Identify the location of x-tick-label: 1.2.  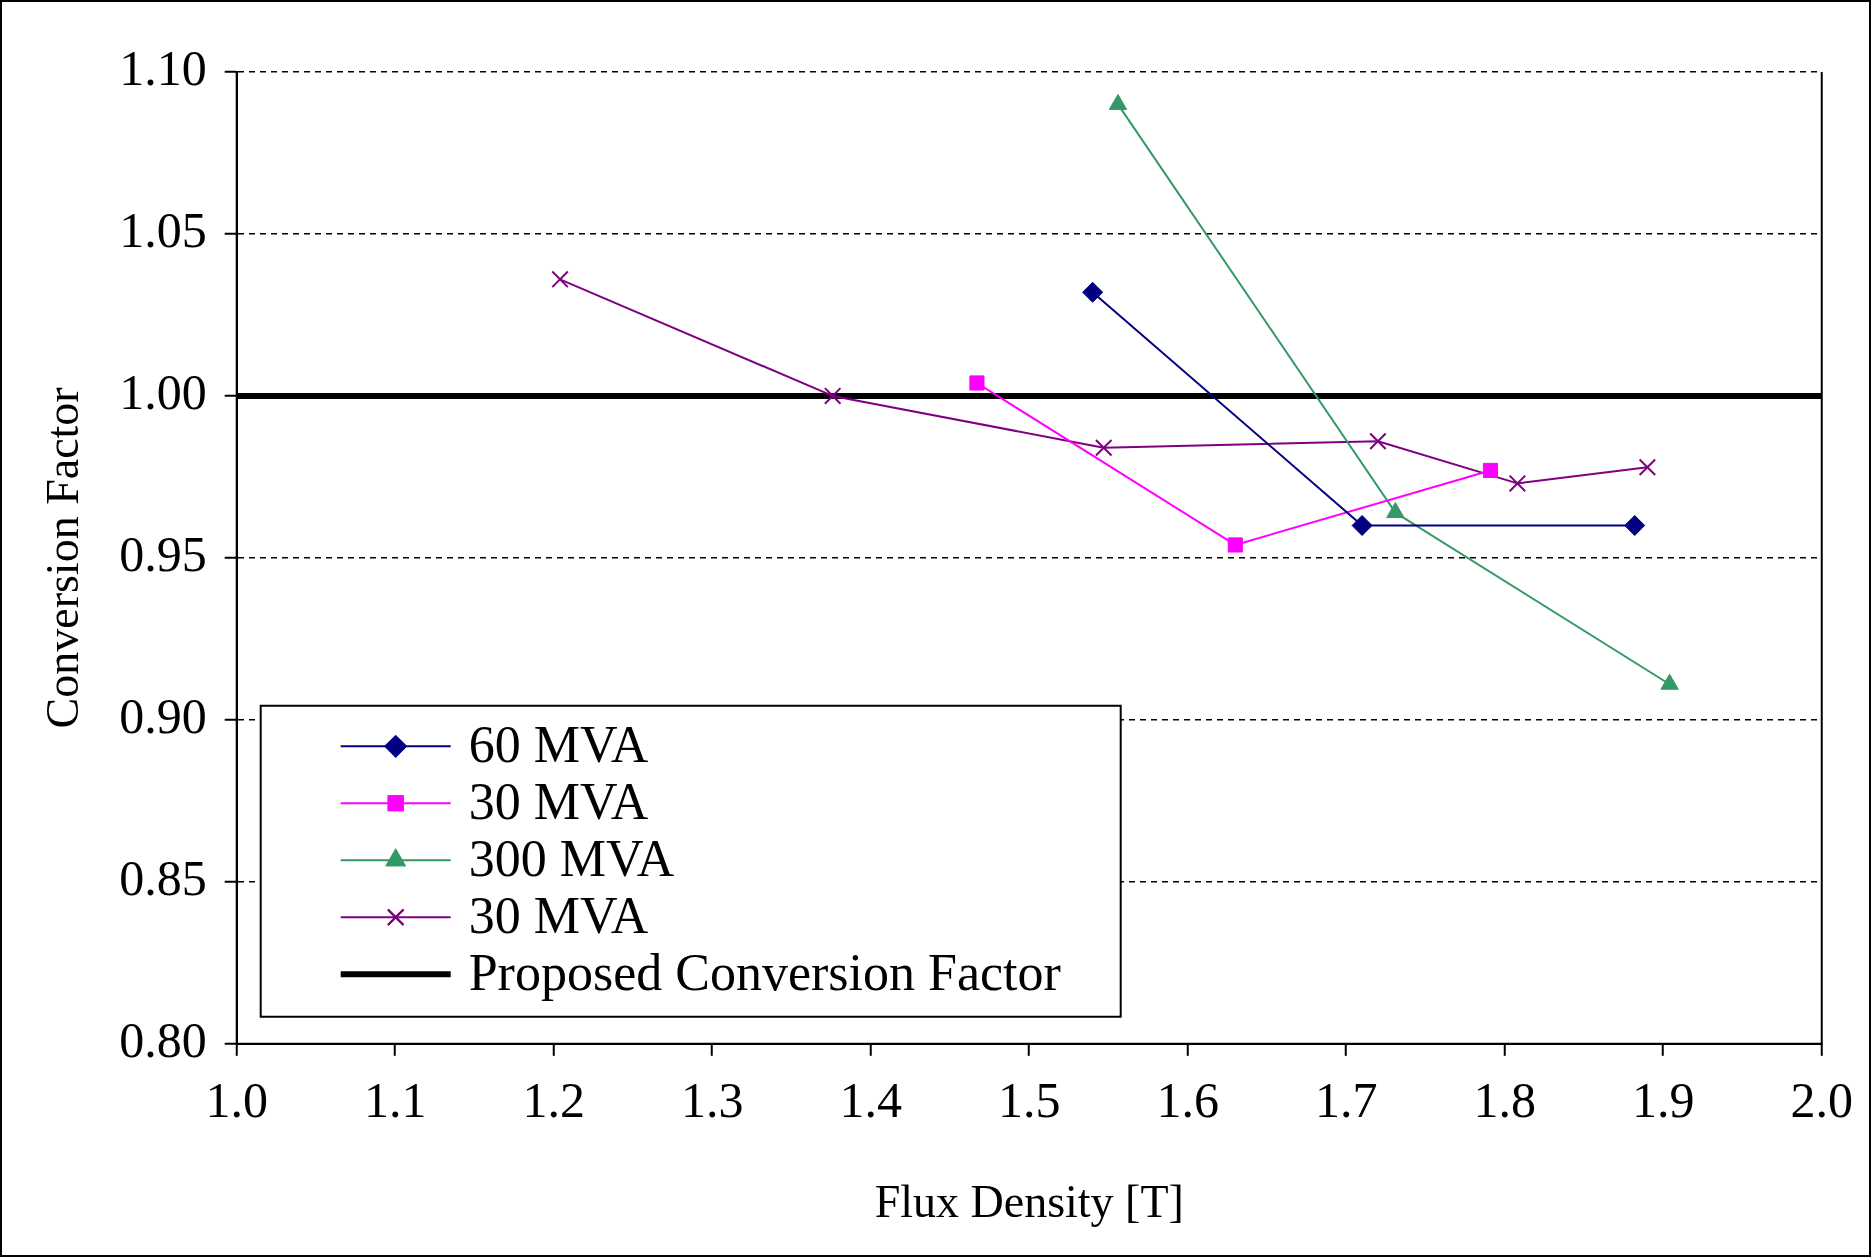
(553, 1099).